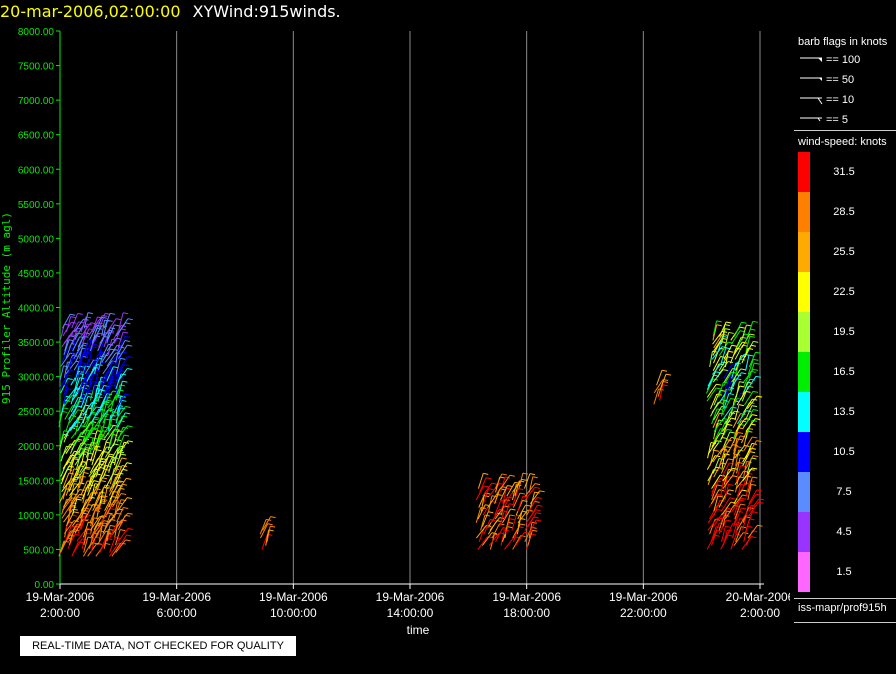  What do you see at coordinates (844, 412) in the screenshot?
I see `speed-bin-label: 13.5` at bounding box center [844, 412].